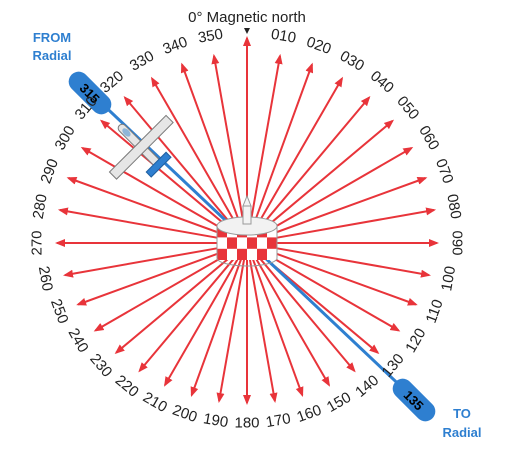  What do you see at coordinates (382, 82) in the screenshot?
I see `radial-label-040: 040` at bounding box center [382, 82].